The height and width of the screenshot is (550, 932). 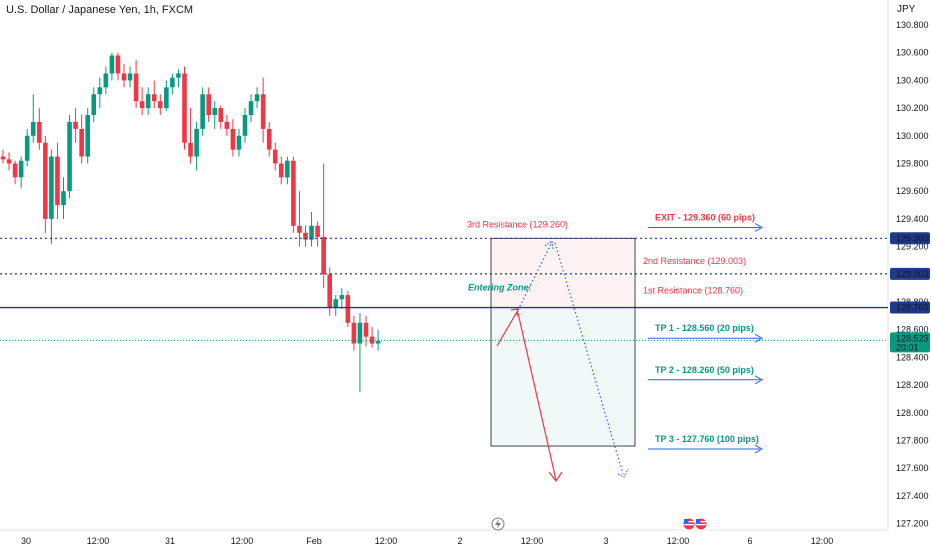 What do you see at coordinates (694, 261) in the screenshot?
I see `resistance-2-label: 2nd Resistance (129.003)` at bounding box center [694, 261].